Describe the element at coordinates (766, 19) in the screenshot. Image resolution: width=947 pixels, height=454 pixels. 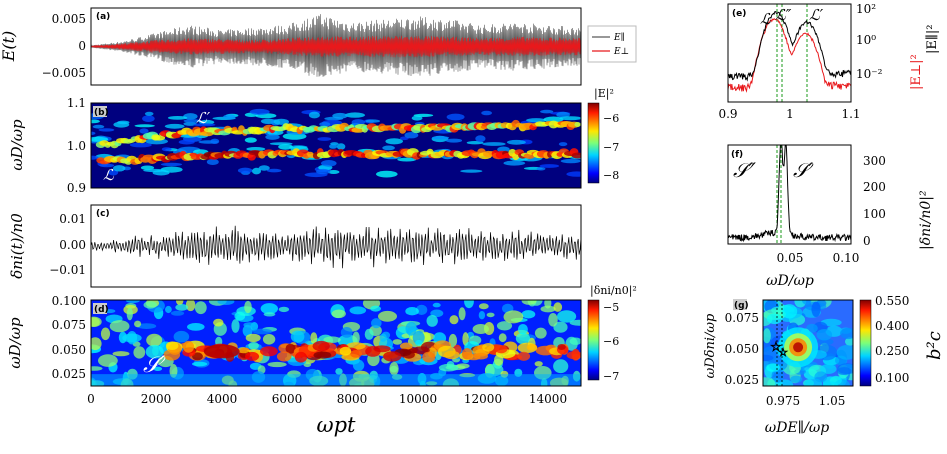
I see `panel-e-label: ℒ` at that location.